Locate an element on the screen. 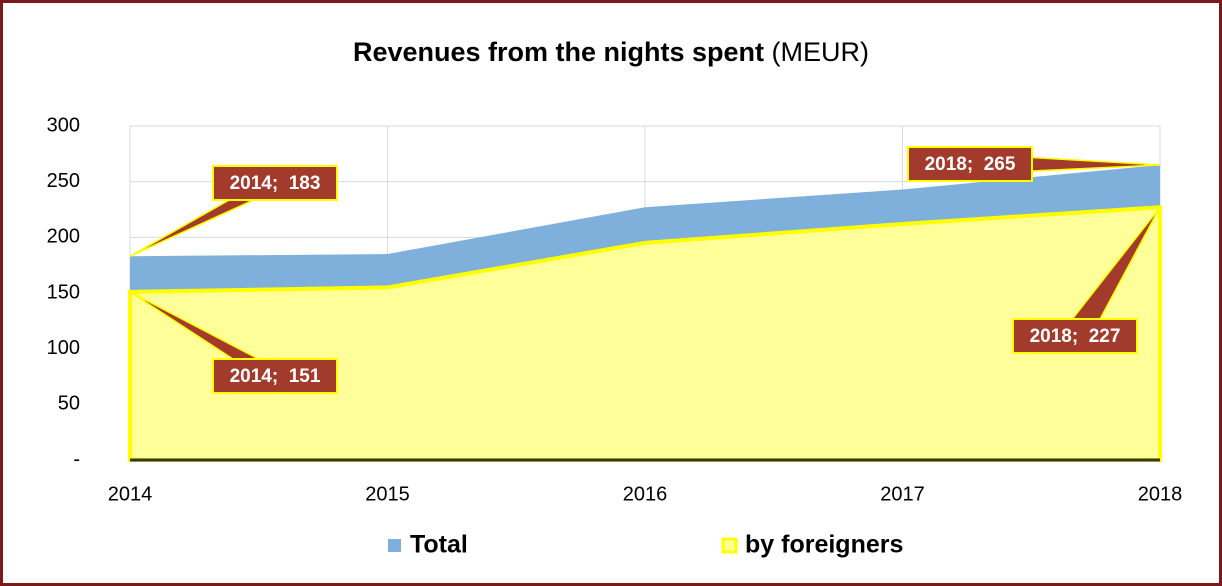  y-tick-label: 150 is located at coordinates (63, 292).